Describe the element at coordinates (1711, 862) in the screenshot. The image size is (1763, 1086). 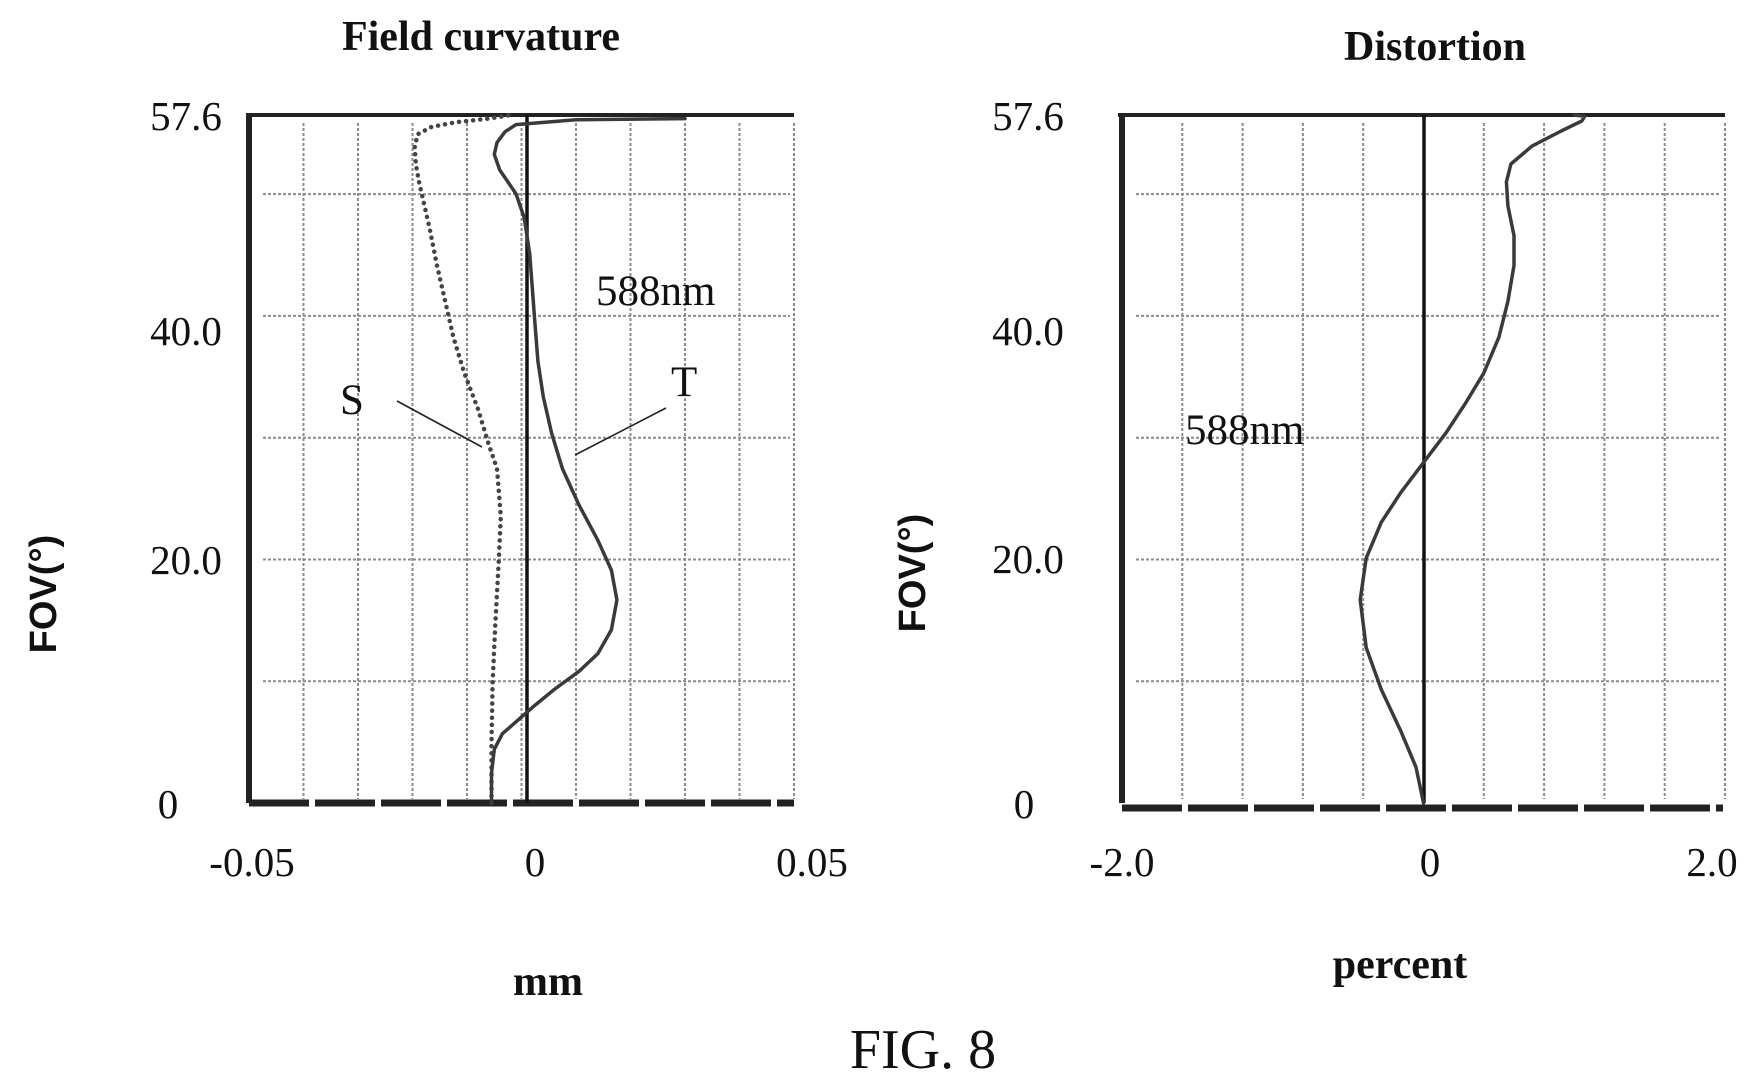
I see `distortion-x-tick-max: 2.0` at that location.